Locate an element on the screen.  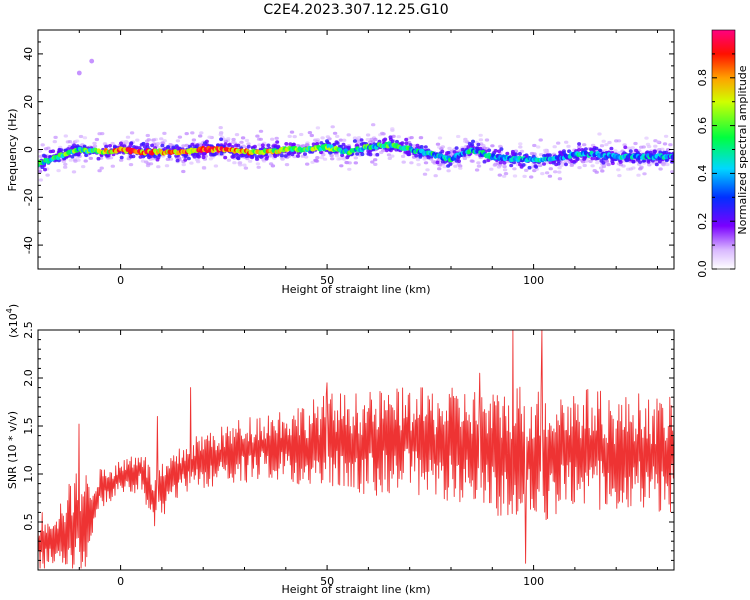
colorbar-tick-label: 0.4 is located at coordinates (702, 174).